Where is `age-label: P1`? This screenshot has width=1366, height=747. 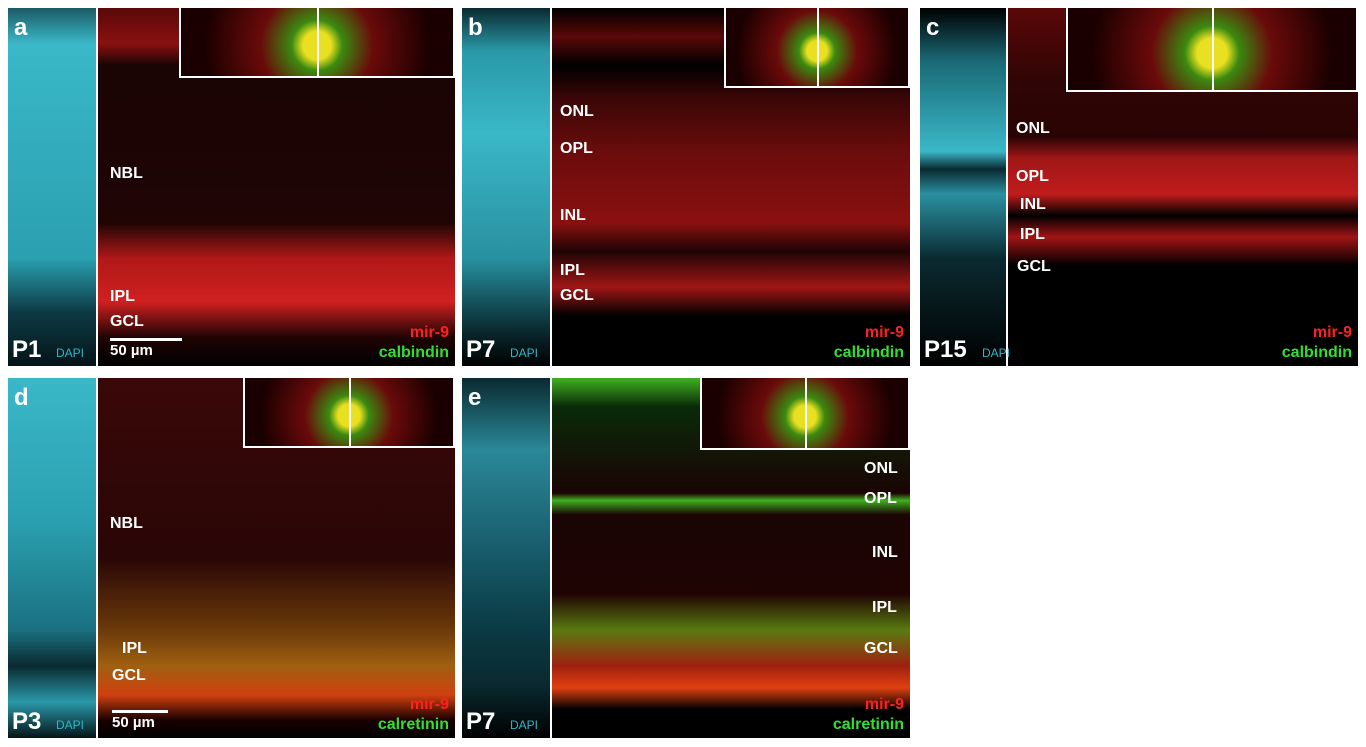
age-label: P1 is located at coordinates (27, 349).